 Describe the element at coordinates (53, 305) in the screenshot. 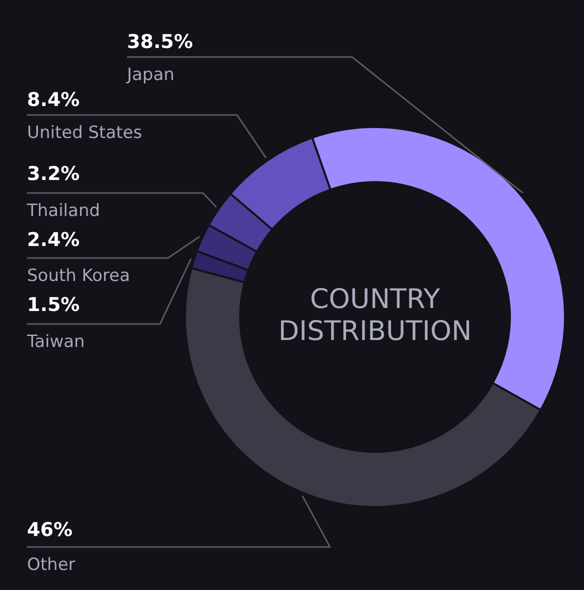

I see `data-label: 1.5%` at that location.